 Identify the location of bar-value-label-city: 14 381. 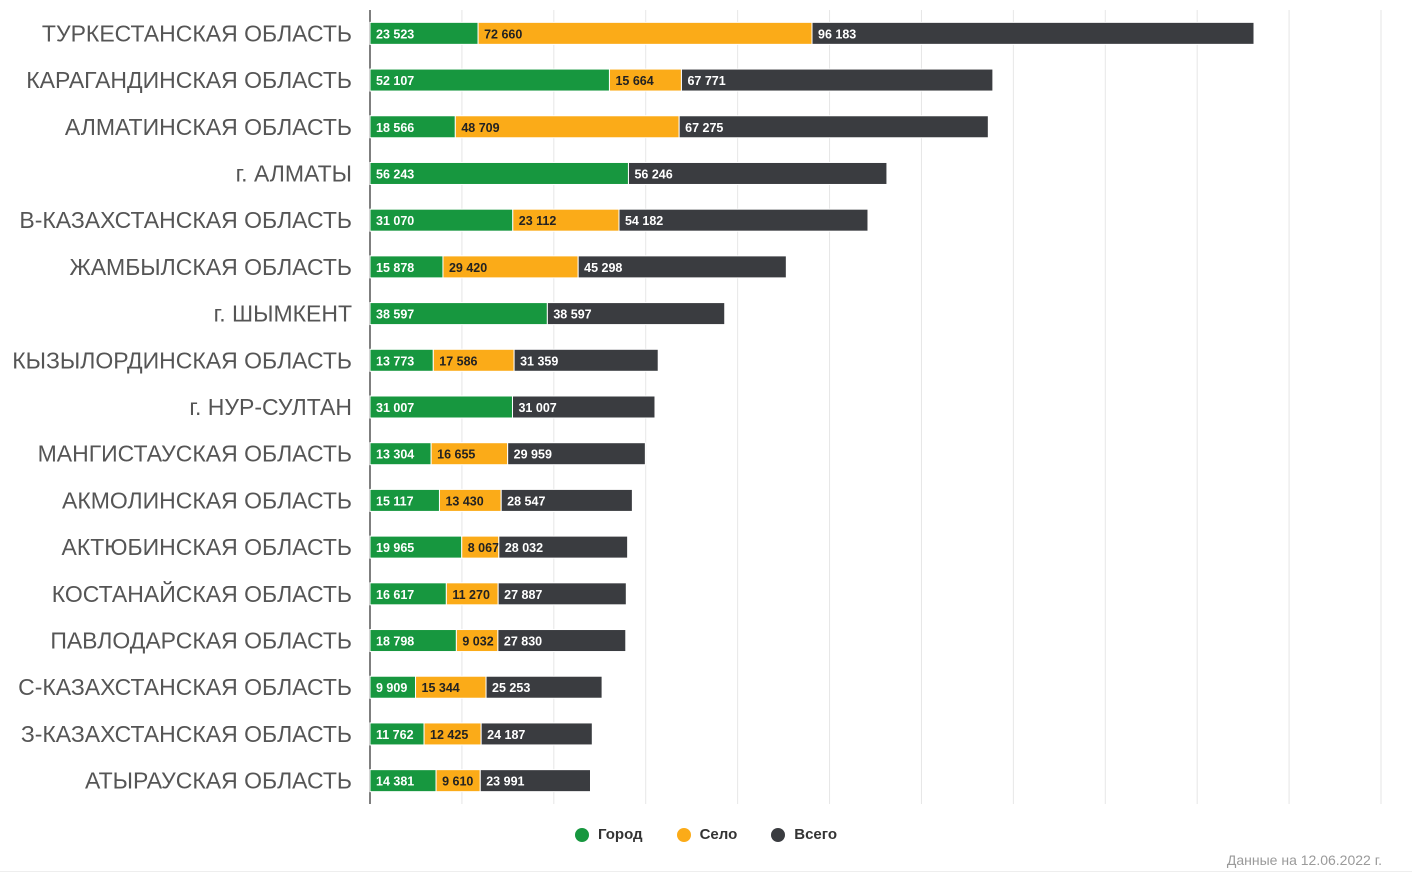
(395, 782).